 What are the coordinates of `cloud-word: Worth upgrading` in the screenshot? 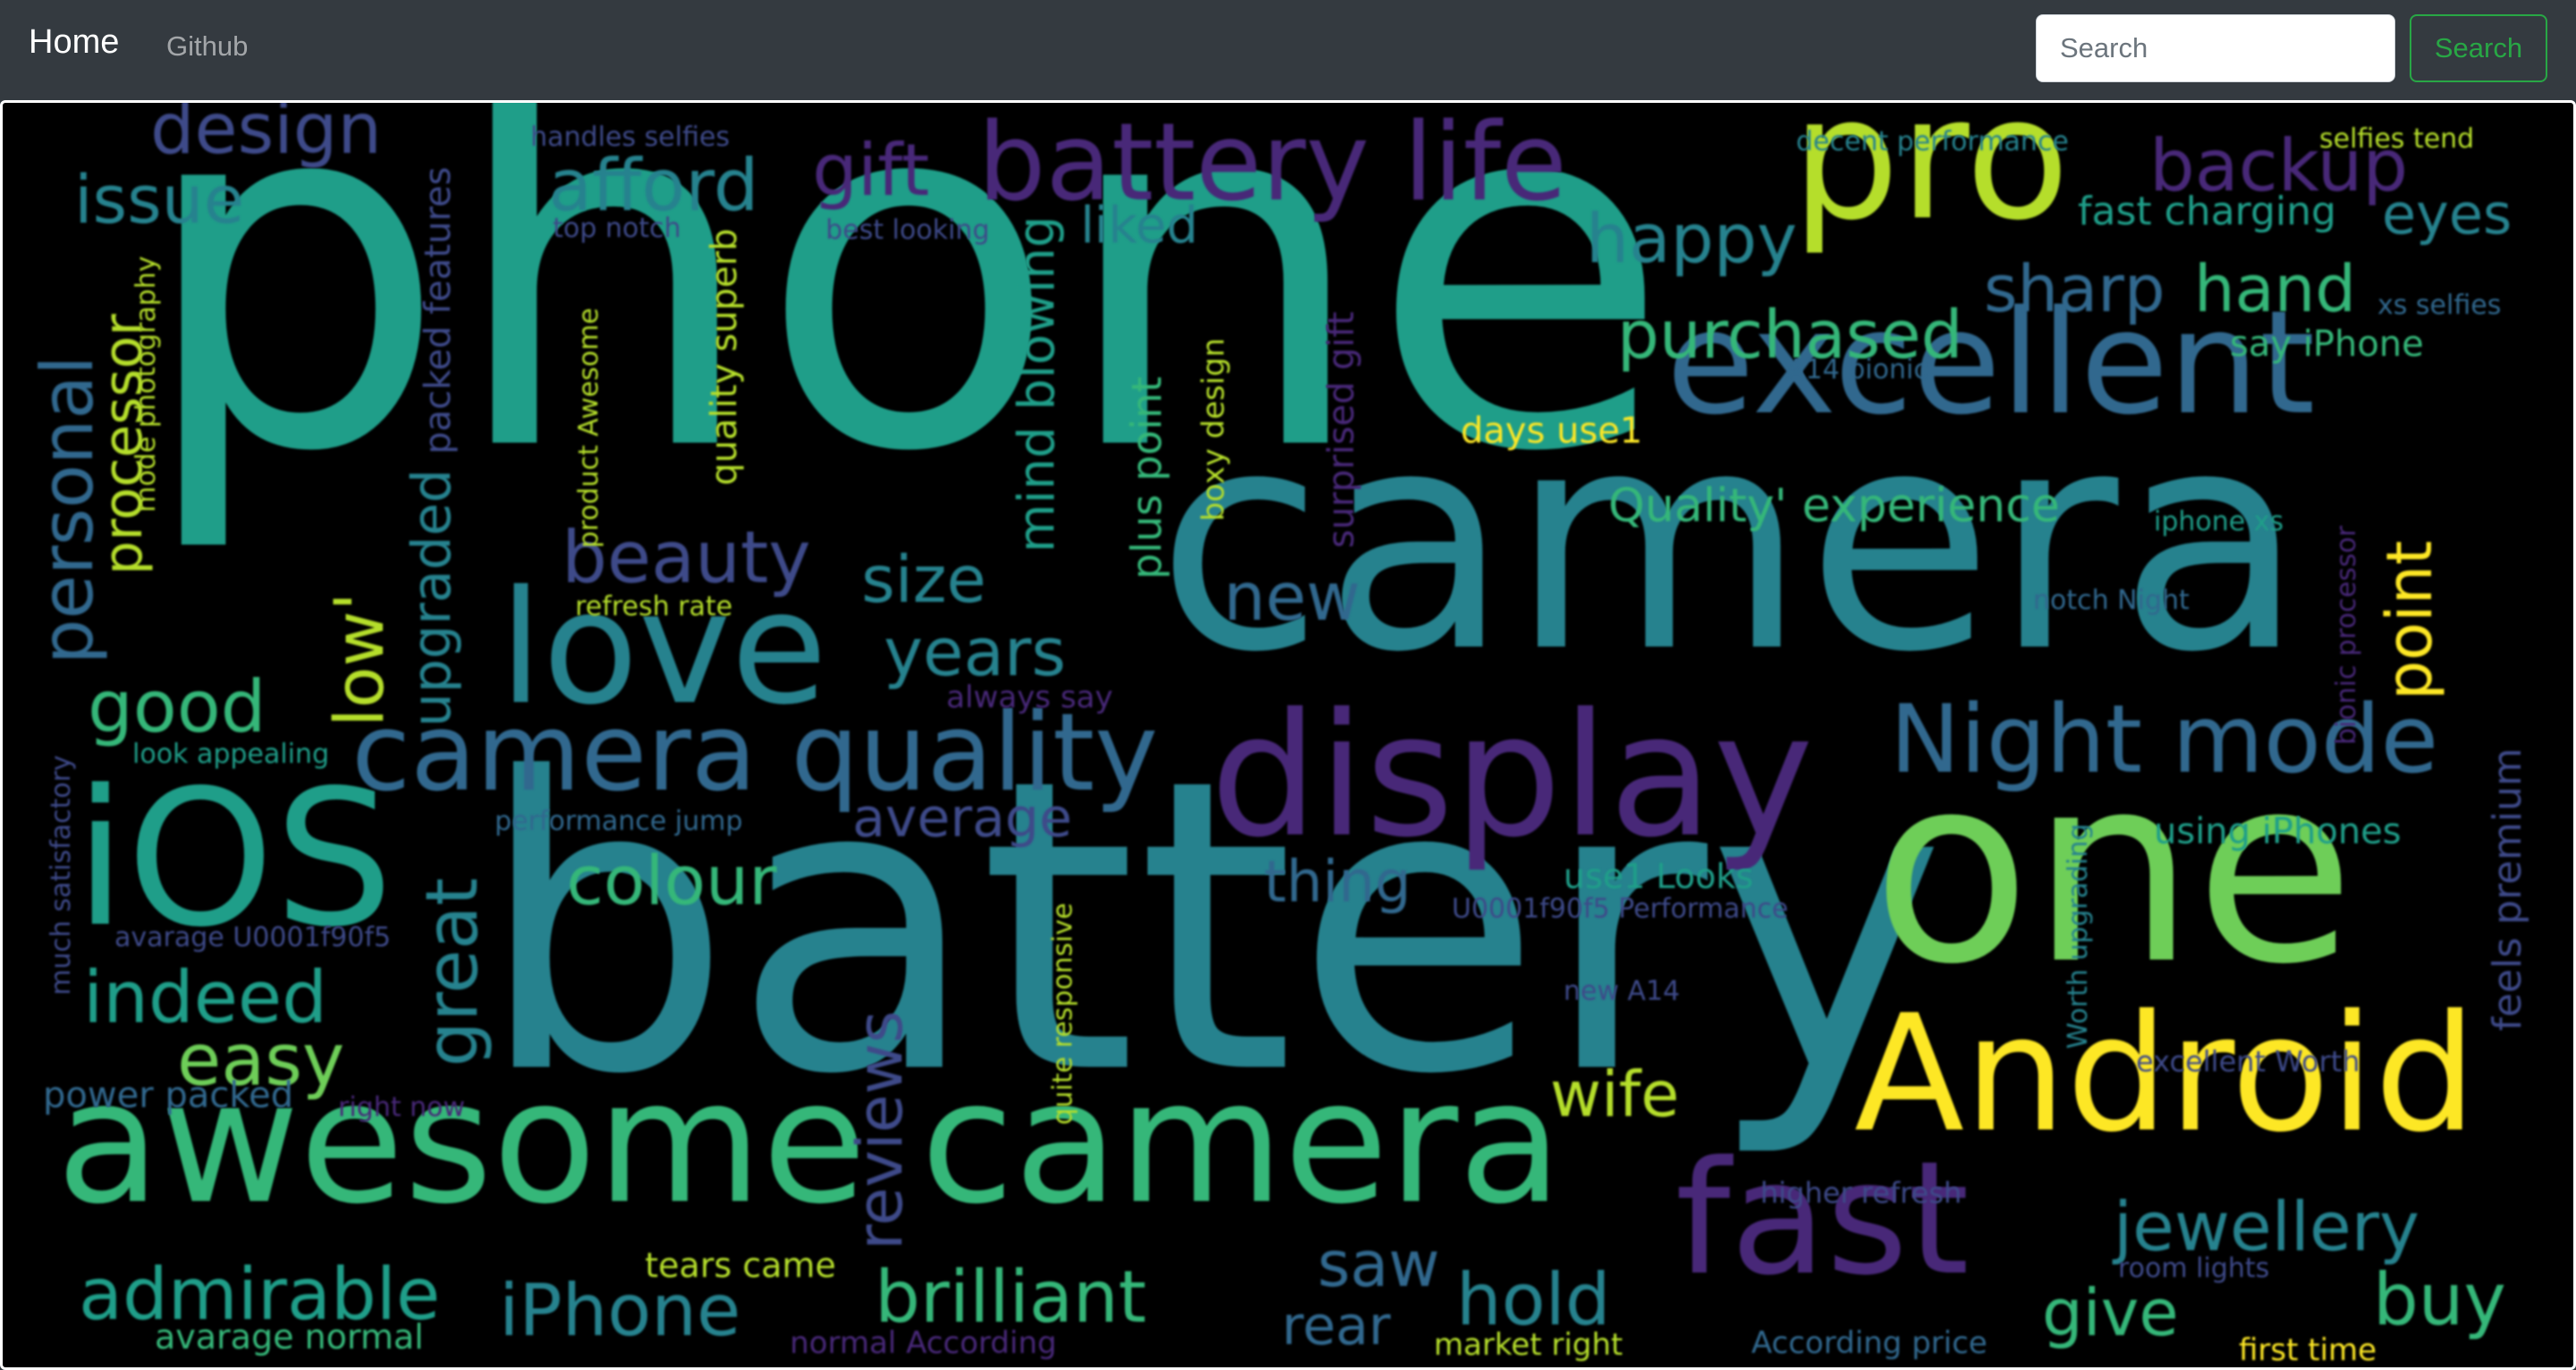 It's located at (2078, 936).